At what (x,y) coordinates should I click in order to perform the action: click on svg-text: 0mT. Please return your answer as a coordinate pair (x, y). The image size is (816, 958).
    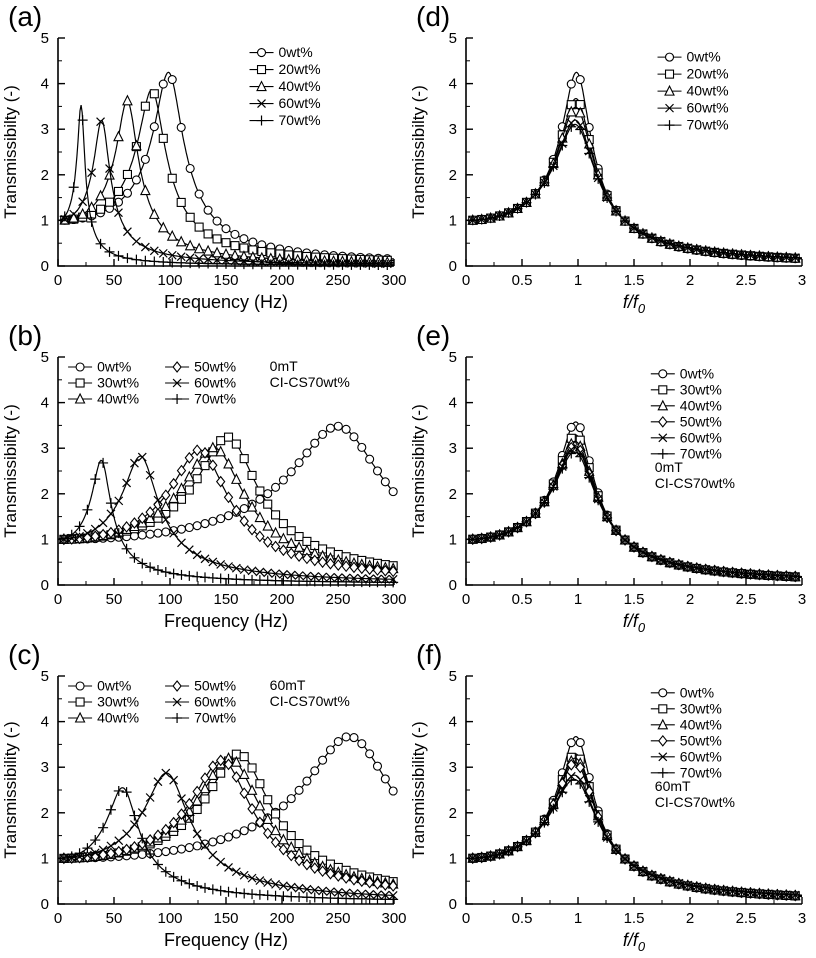
    Looking at the image, I should click on (284, 366).